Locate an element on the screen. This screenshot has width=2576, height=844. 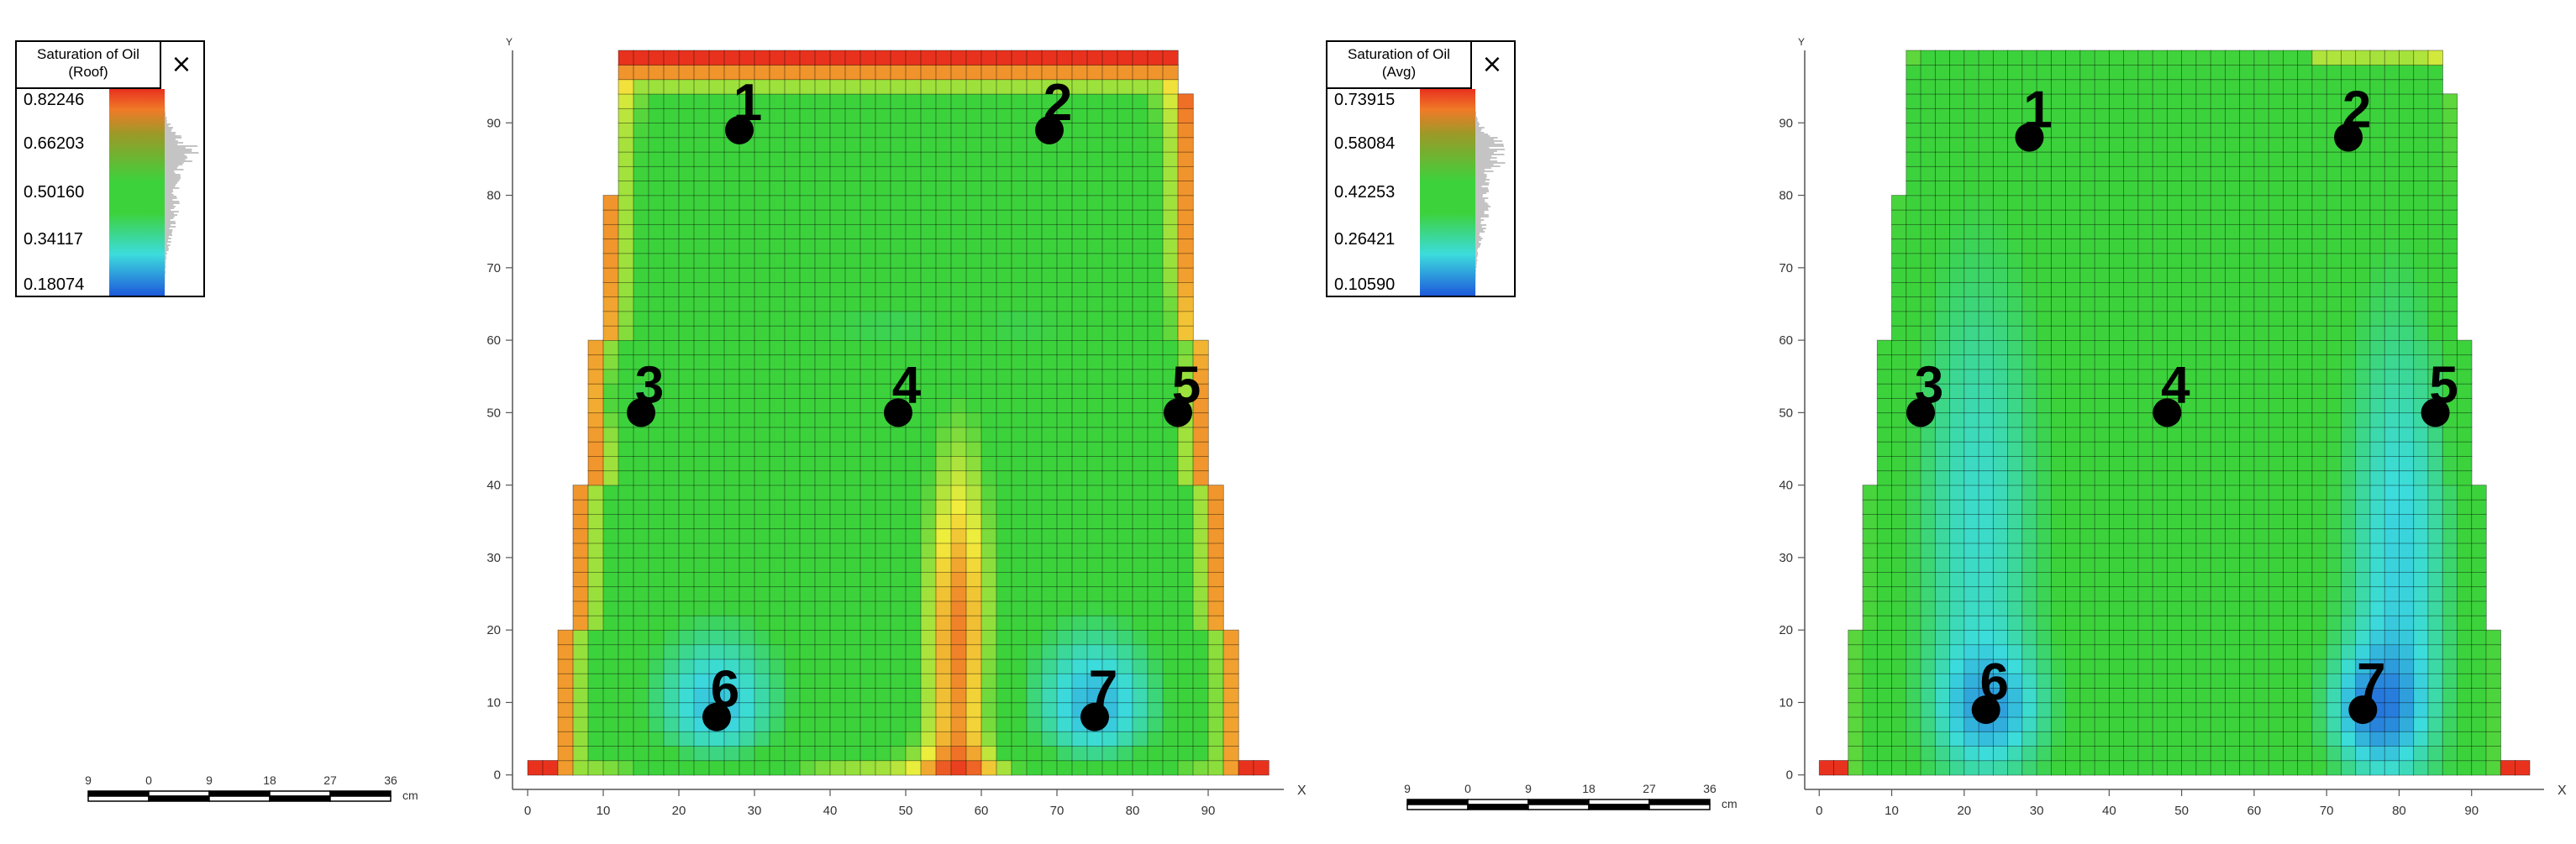
legend-title-line2: (Roof) is located at coordinates (88, 72).